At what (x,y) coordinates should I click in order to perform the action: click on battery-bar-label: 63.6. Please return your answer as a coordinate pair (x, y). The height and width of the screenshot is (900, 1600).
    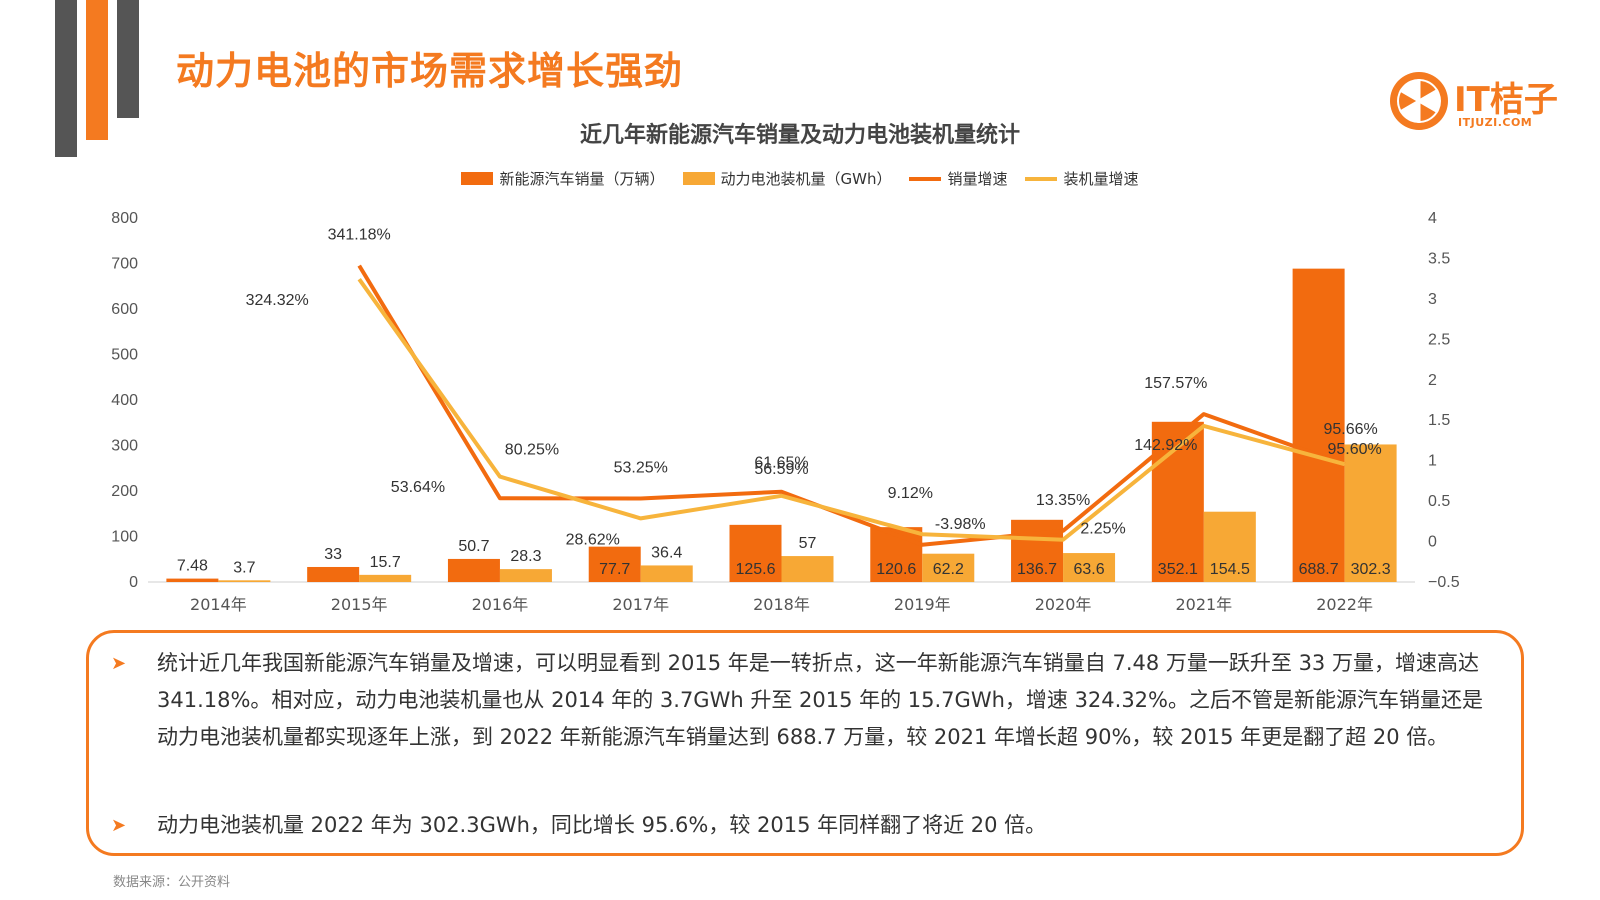
    Looking at the image, I should click on (1088, 569).